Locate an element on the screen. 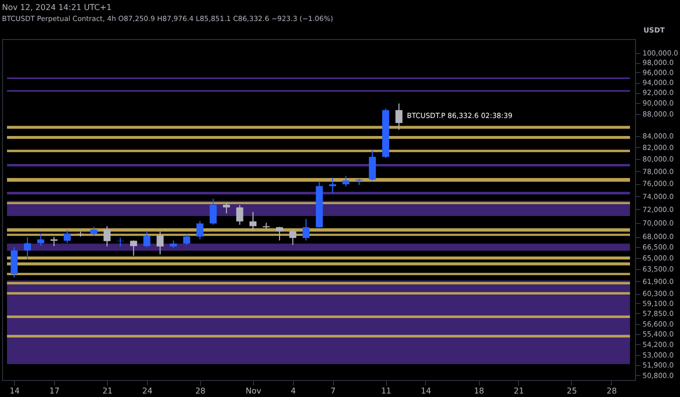  chart-title: Nov 12, 2024 14:21 UTC+1 is located at coordinates (57, 7).